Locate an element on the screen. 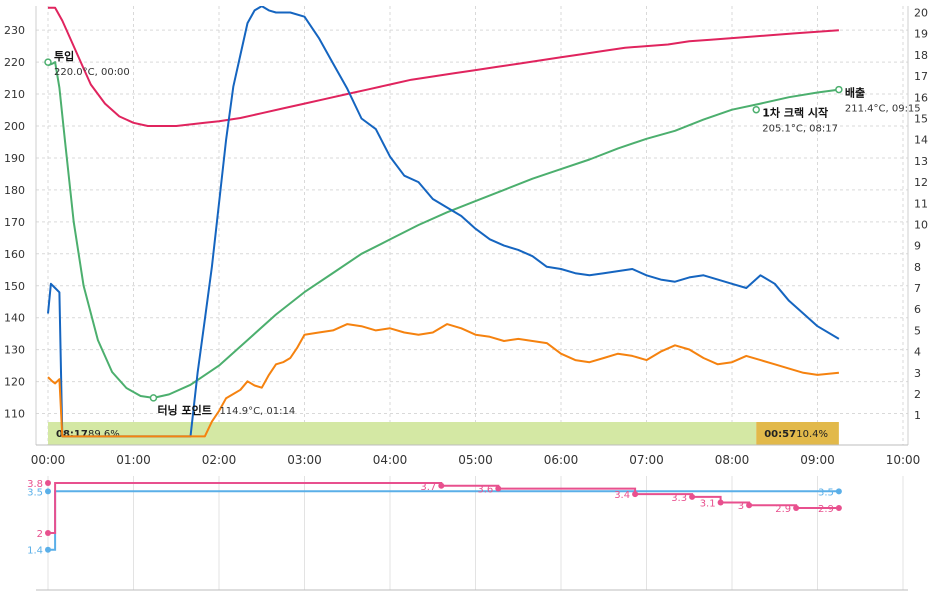 This screenshot has height=593, width=936. y-right-tick-label: 2 is located at coordinates (917, 394).